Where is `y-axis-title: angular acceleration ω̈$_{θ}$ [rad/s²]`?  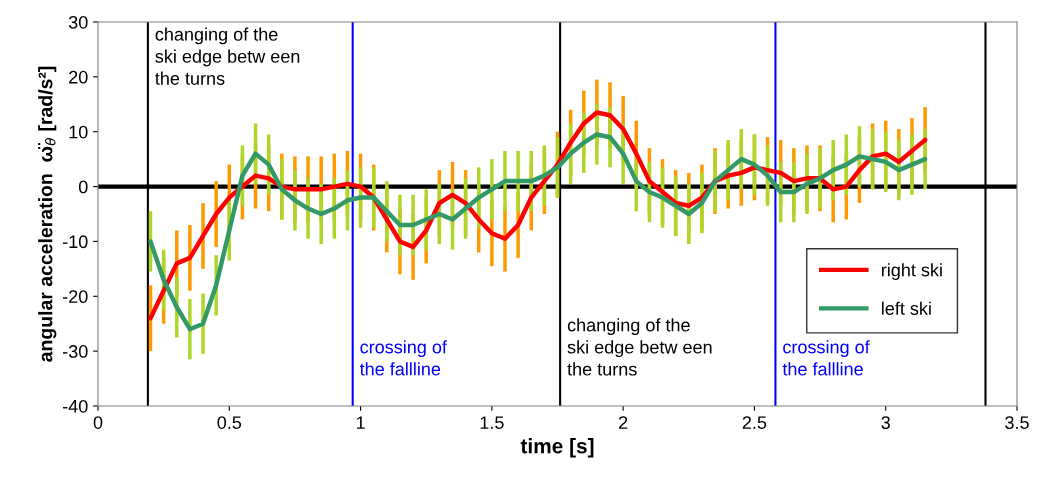
y-axis-title: angular acceleration ω̈$_{θ}$ [rad/s²] is located at coordinates (47, 214).